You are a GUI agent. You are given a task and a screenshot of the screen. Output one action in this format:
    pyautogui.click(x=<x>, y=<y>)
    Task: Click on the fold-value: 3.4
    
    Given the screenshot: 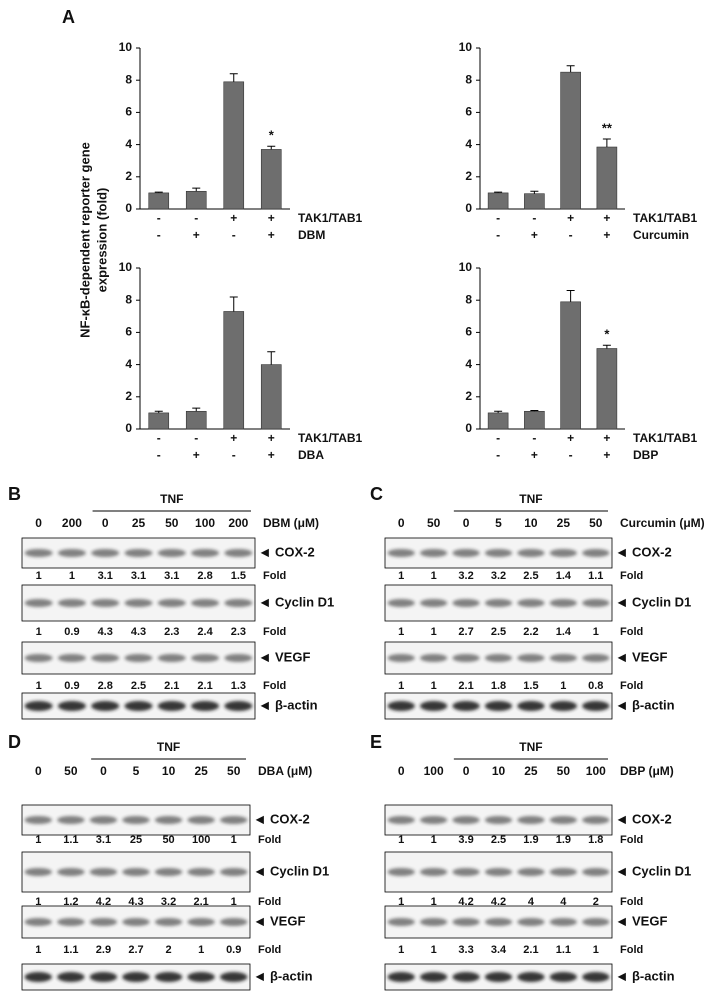 What is the action you would take?
    pyautogui.click(x=499, y=950)
    